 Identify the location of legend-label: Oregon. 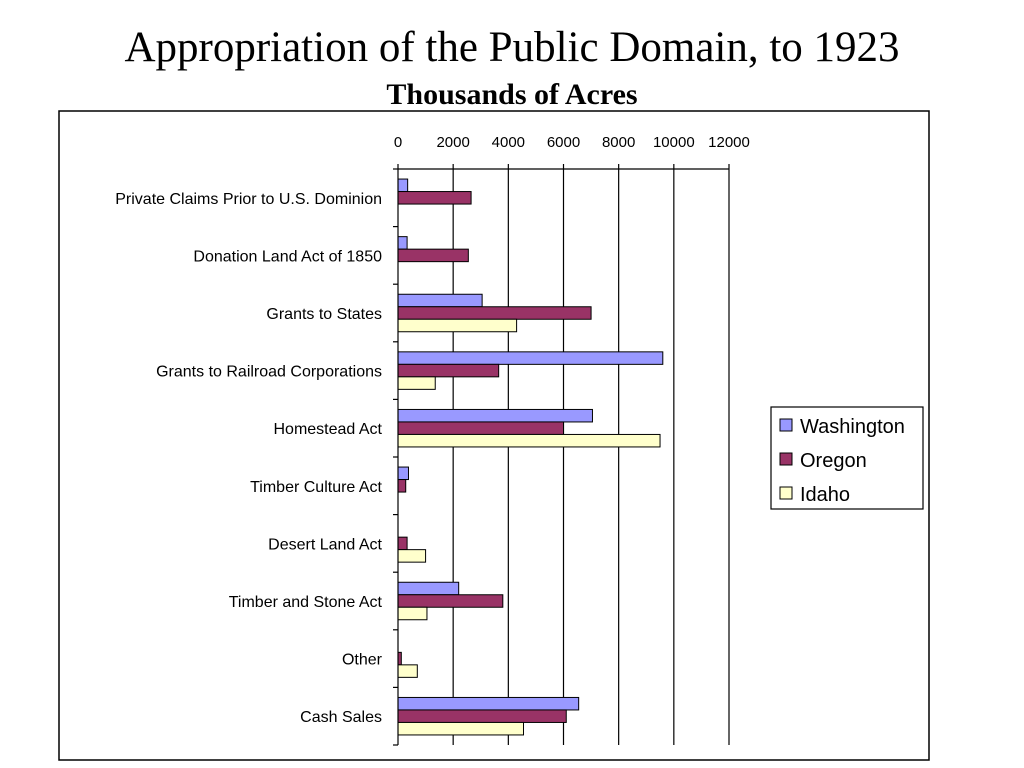
(833, 461).